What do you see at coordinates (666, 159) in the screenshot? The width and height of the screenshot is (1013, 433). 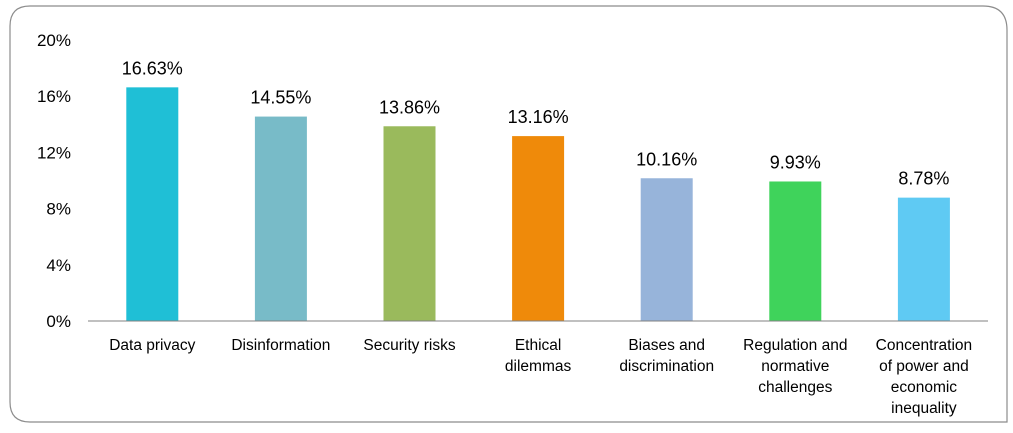 I see `value-label: 10.16%` at bounding box center [666, 159].